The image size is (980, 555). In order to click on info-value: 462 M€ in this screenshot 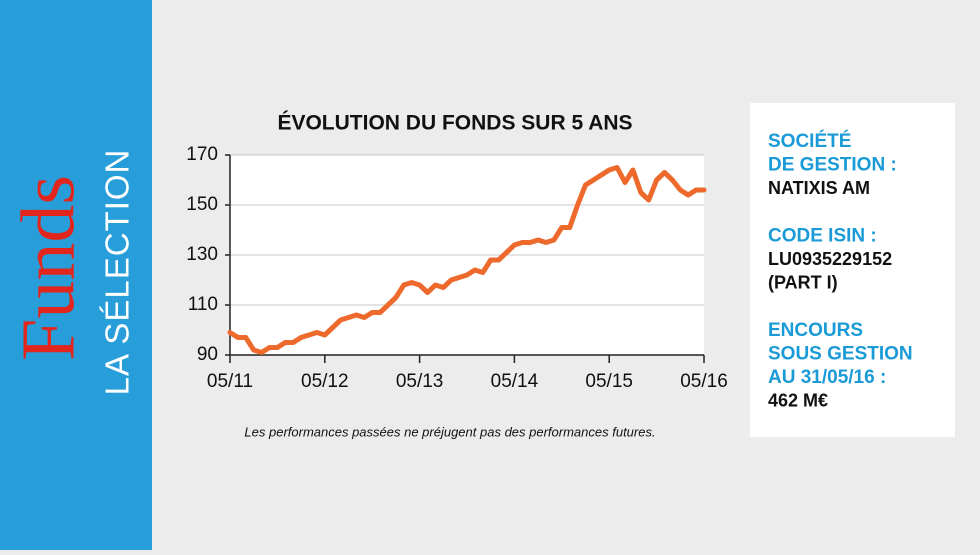, I will do `click(798, 400)`.